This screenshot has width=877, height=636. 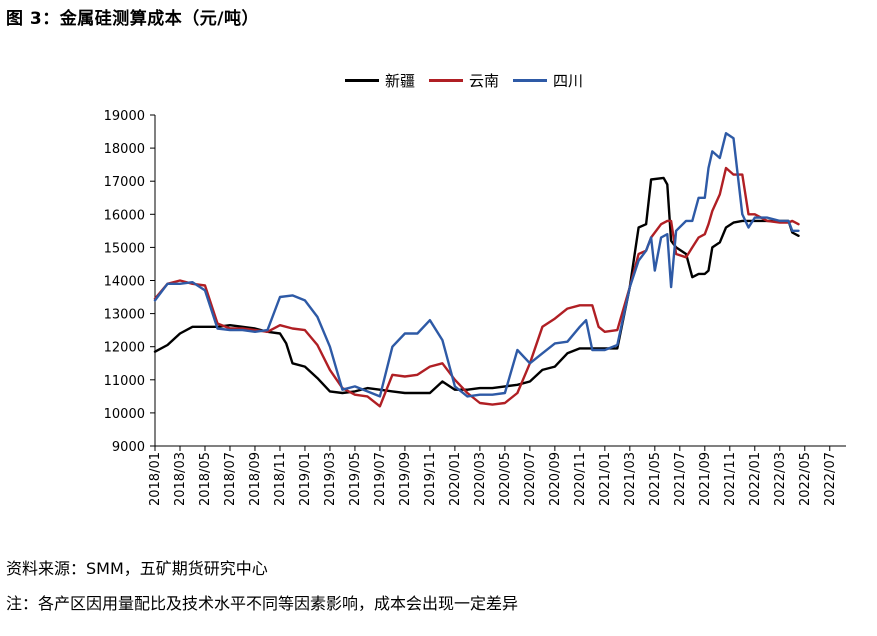 I want to click on x-tick-label: 2020/11, so click(x=580, y=479).